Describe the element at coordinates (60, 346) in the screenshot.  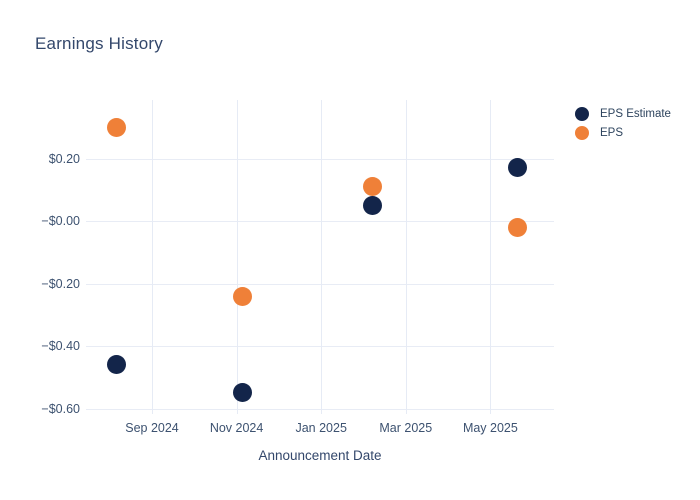
I see `y-tick-label: −$0.40` at that location.